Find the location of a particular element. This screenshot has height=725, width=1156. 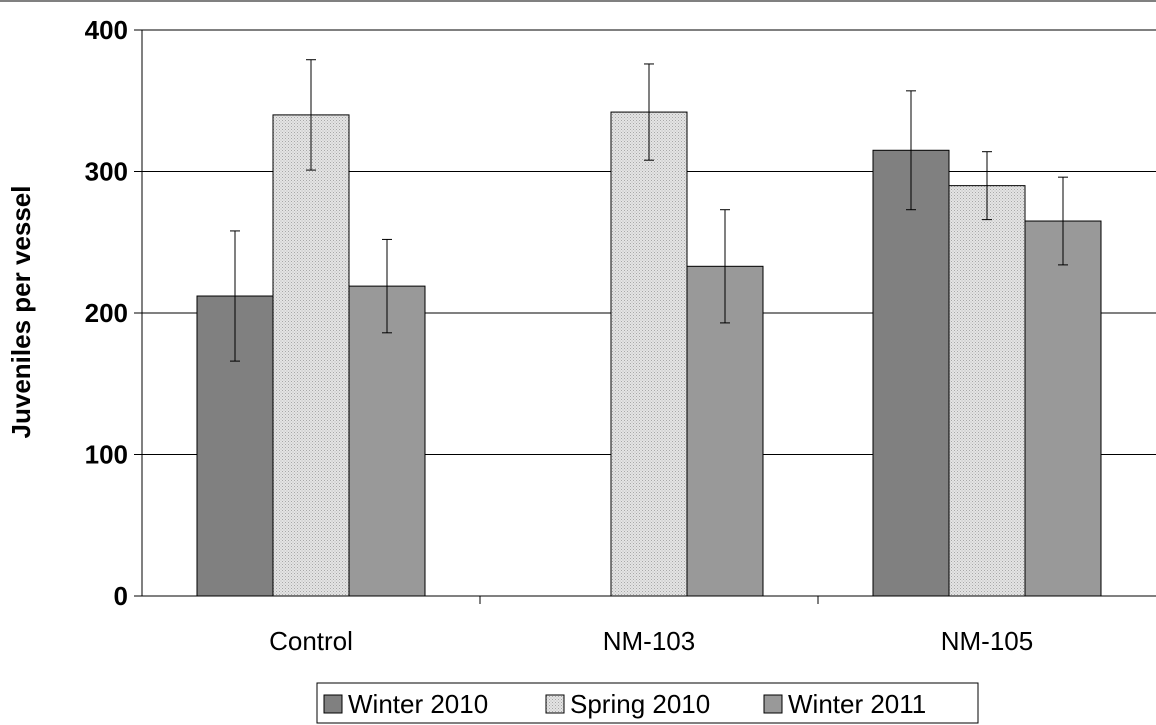

y-tick-label: 300 is located at coordinates (106, 172).